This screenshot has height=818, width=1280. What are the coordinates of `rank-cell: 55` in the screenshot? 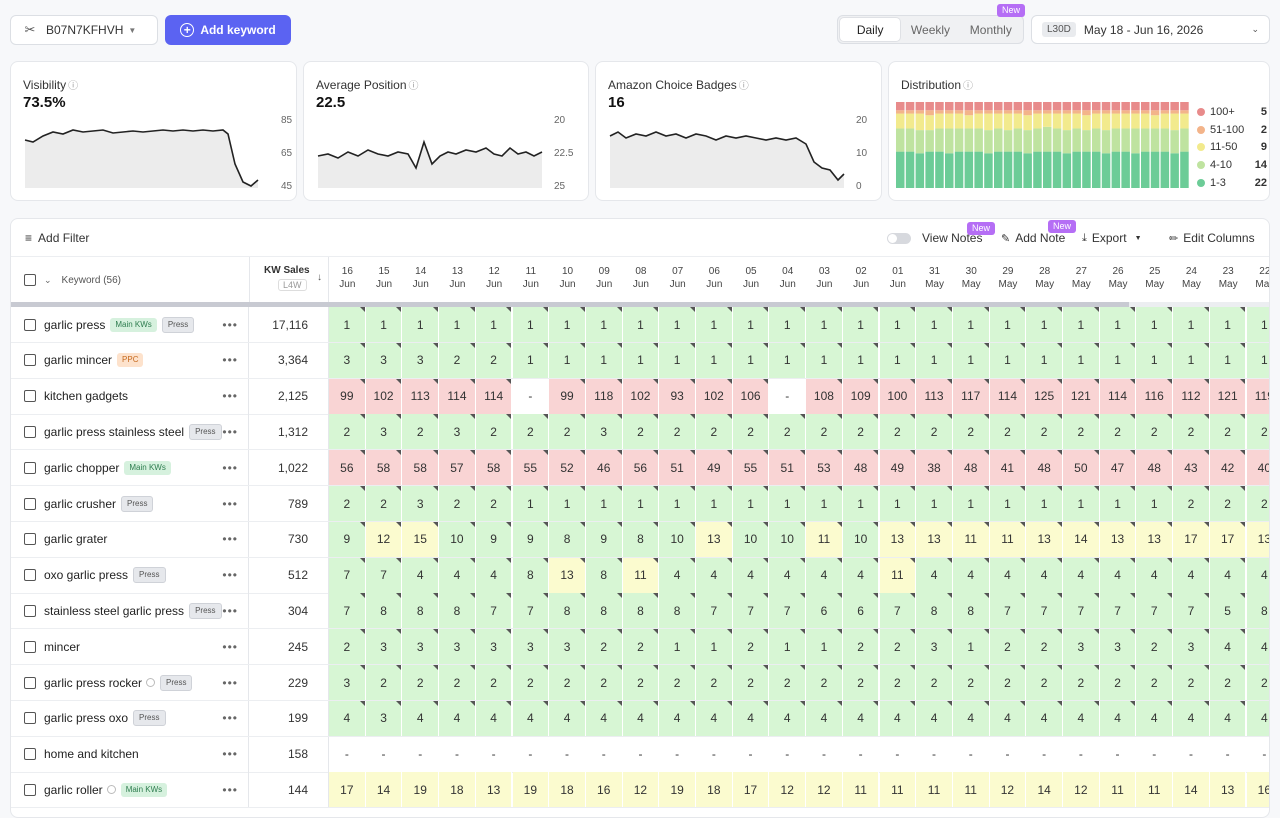 It's located at (531, 468).